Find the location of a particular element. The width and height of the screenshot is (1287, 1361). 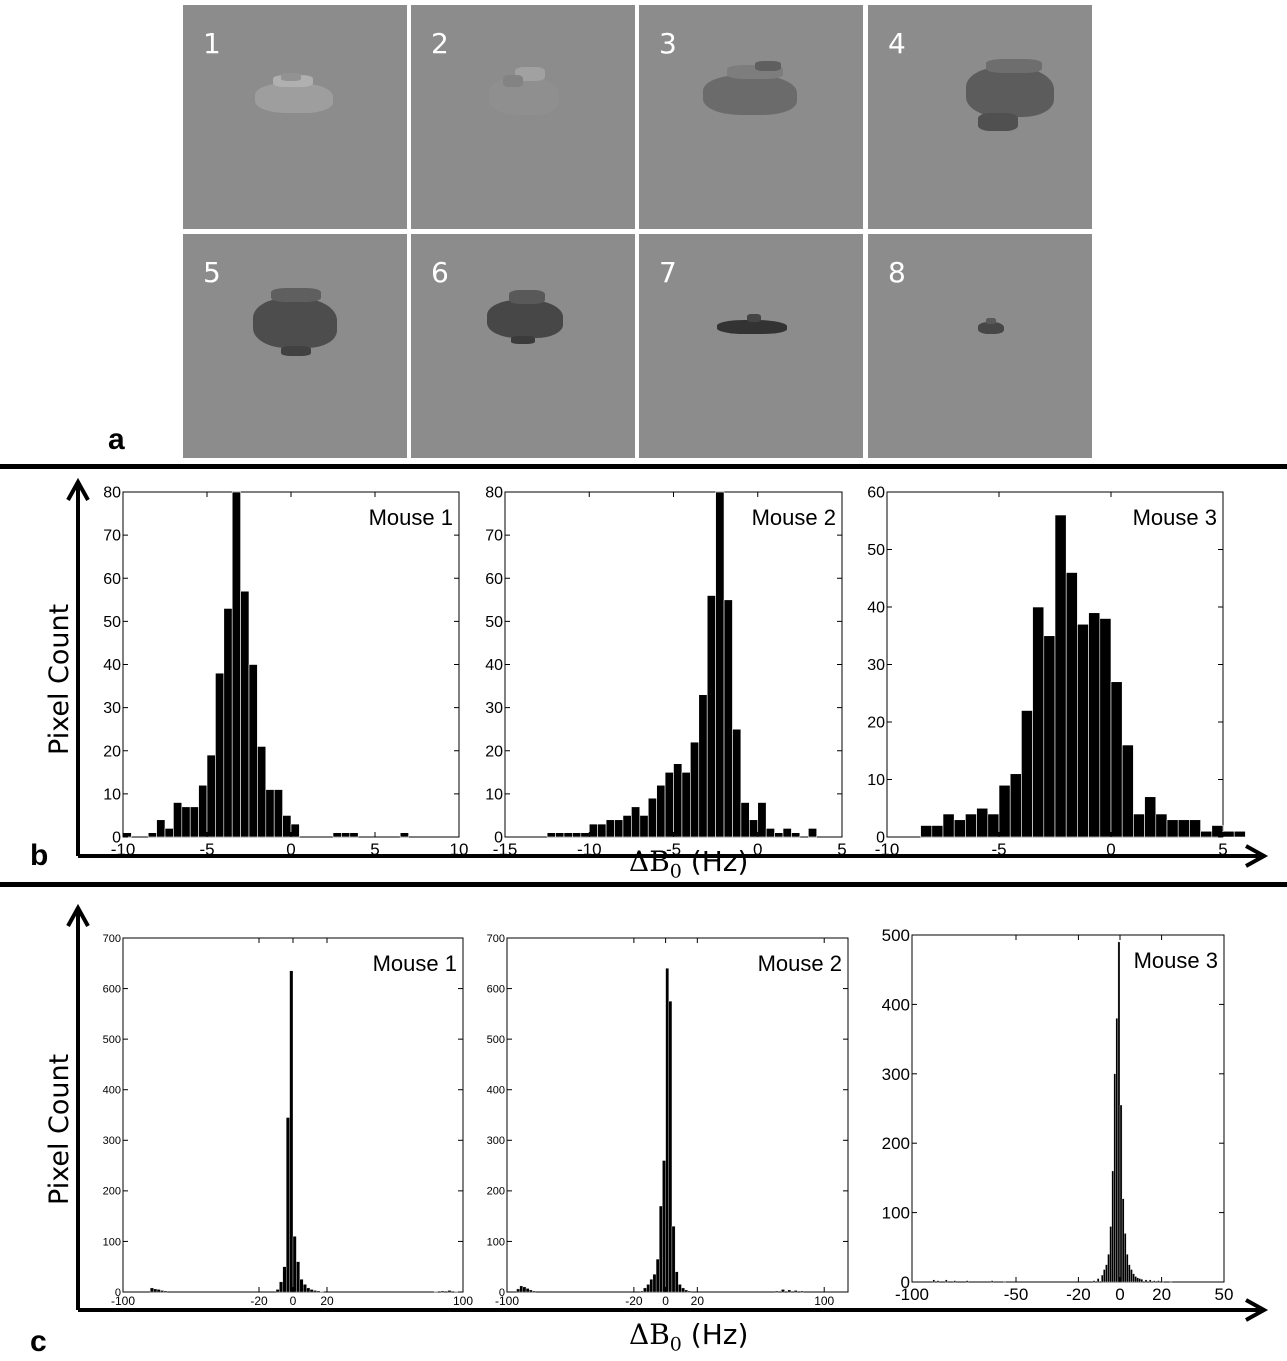

x-tick-label: -100 is located at coordinates (123, 1301).